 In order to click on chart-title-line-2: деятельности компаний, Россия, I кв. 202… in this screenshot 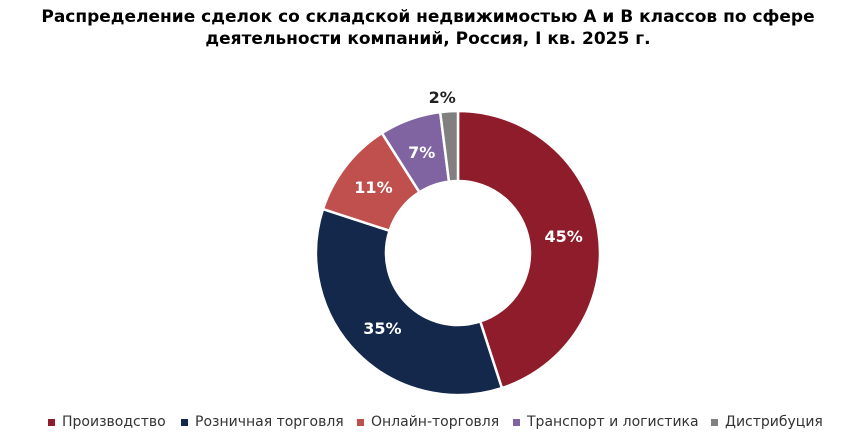, I will do `click(428, 39)`.